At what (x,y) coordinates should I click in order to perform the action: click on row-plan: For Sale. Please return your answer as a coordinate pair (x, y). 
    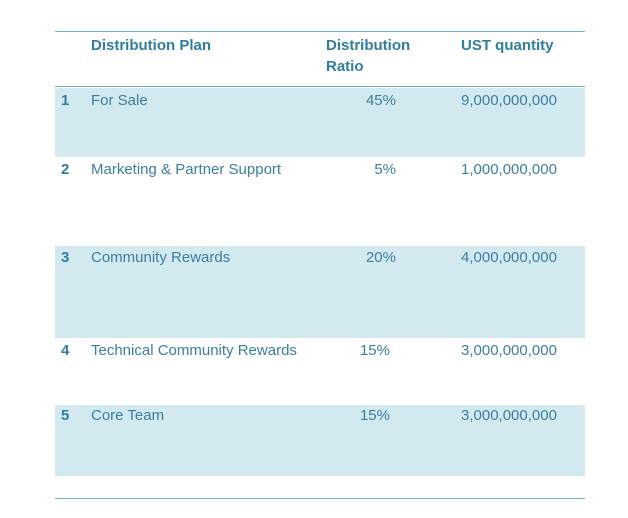
    Looking at the image, I should click on (119, 100).